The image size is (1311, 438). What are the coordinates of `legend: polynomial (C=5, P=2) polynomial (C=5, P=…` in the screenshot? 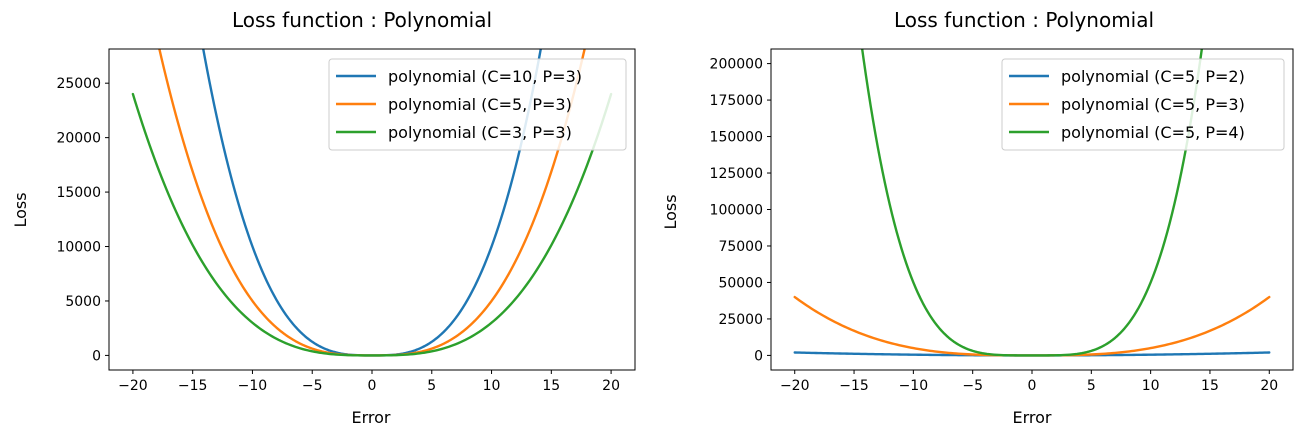 It's located at (1143, 104).